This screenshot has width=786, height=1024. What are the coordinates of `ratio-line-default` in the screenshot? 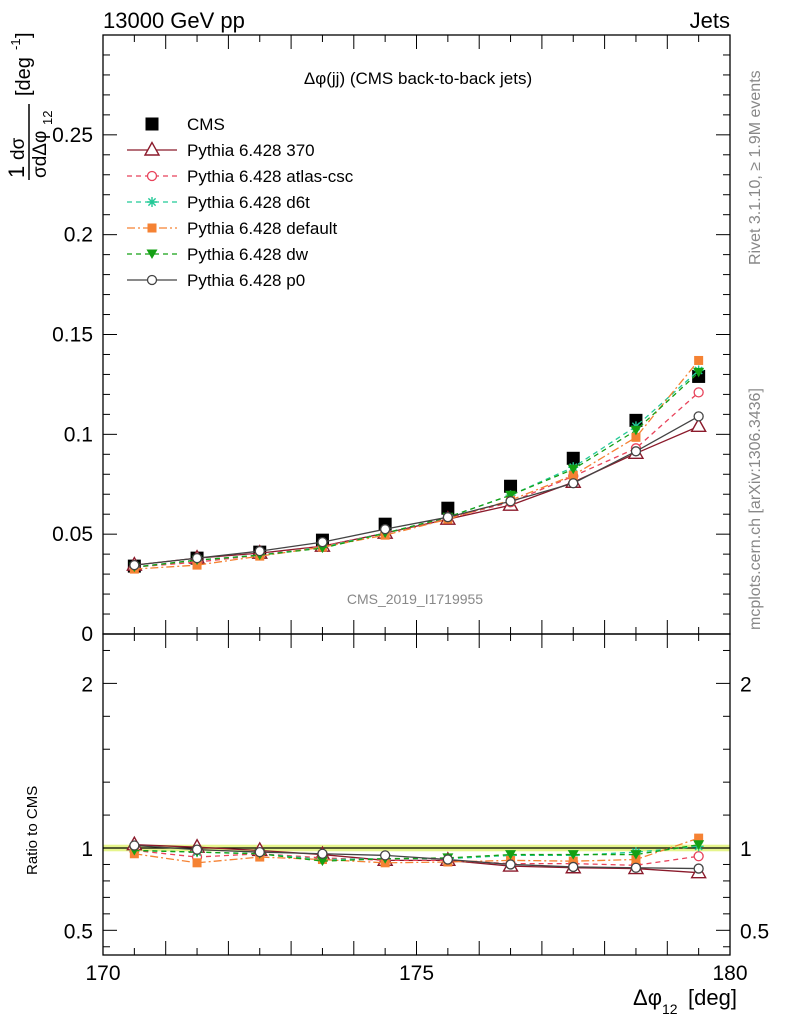 It's located at (416, 850).